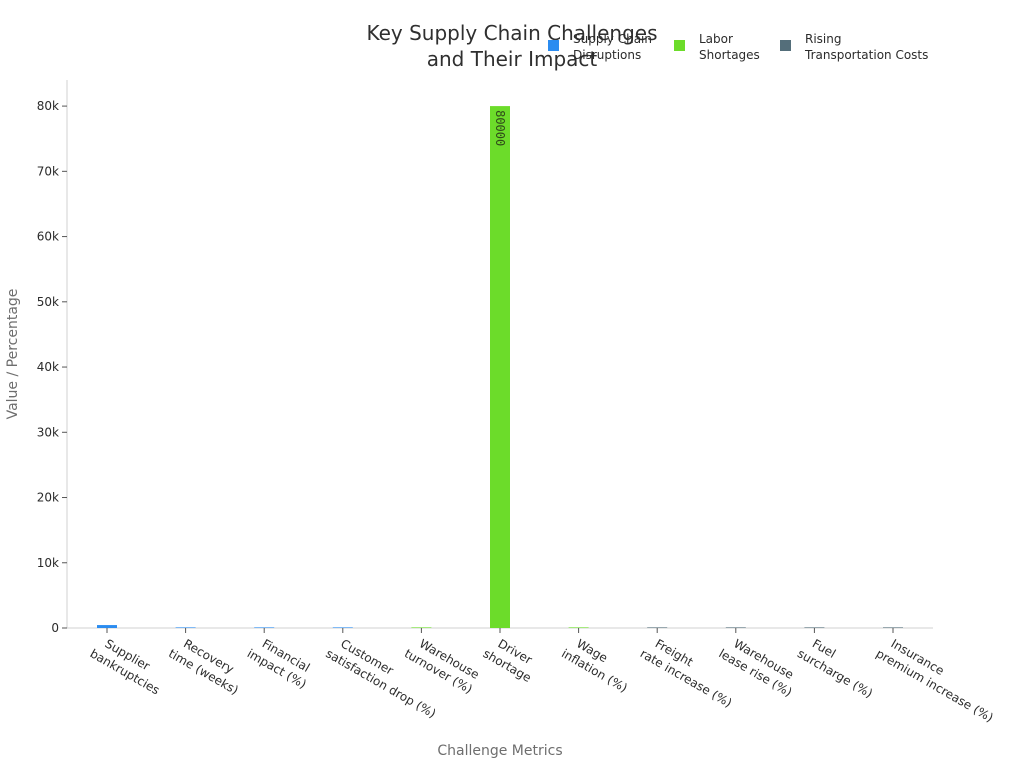 Image resolution: width=1024 pixels, height=768 pixels. Describe the element at coordinates (511, 33) in the screenshot. I see `chart-title-line-1: Key Supply Chain Challenges` at that location.